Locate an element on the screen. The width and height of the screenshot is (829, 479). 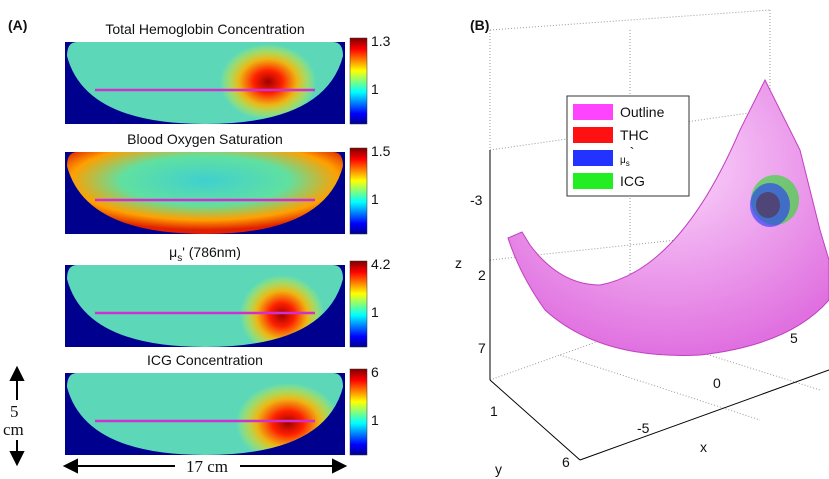
title-rest: ' (786nm) is located at coordinates (211, 252).